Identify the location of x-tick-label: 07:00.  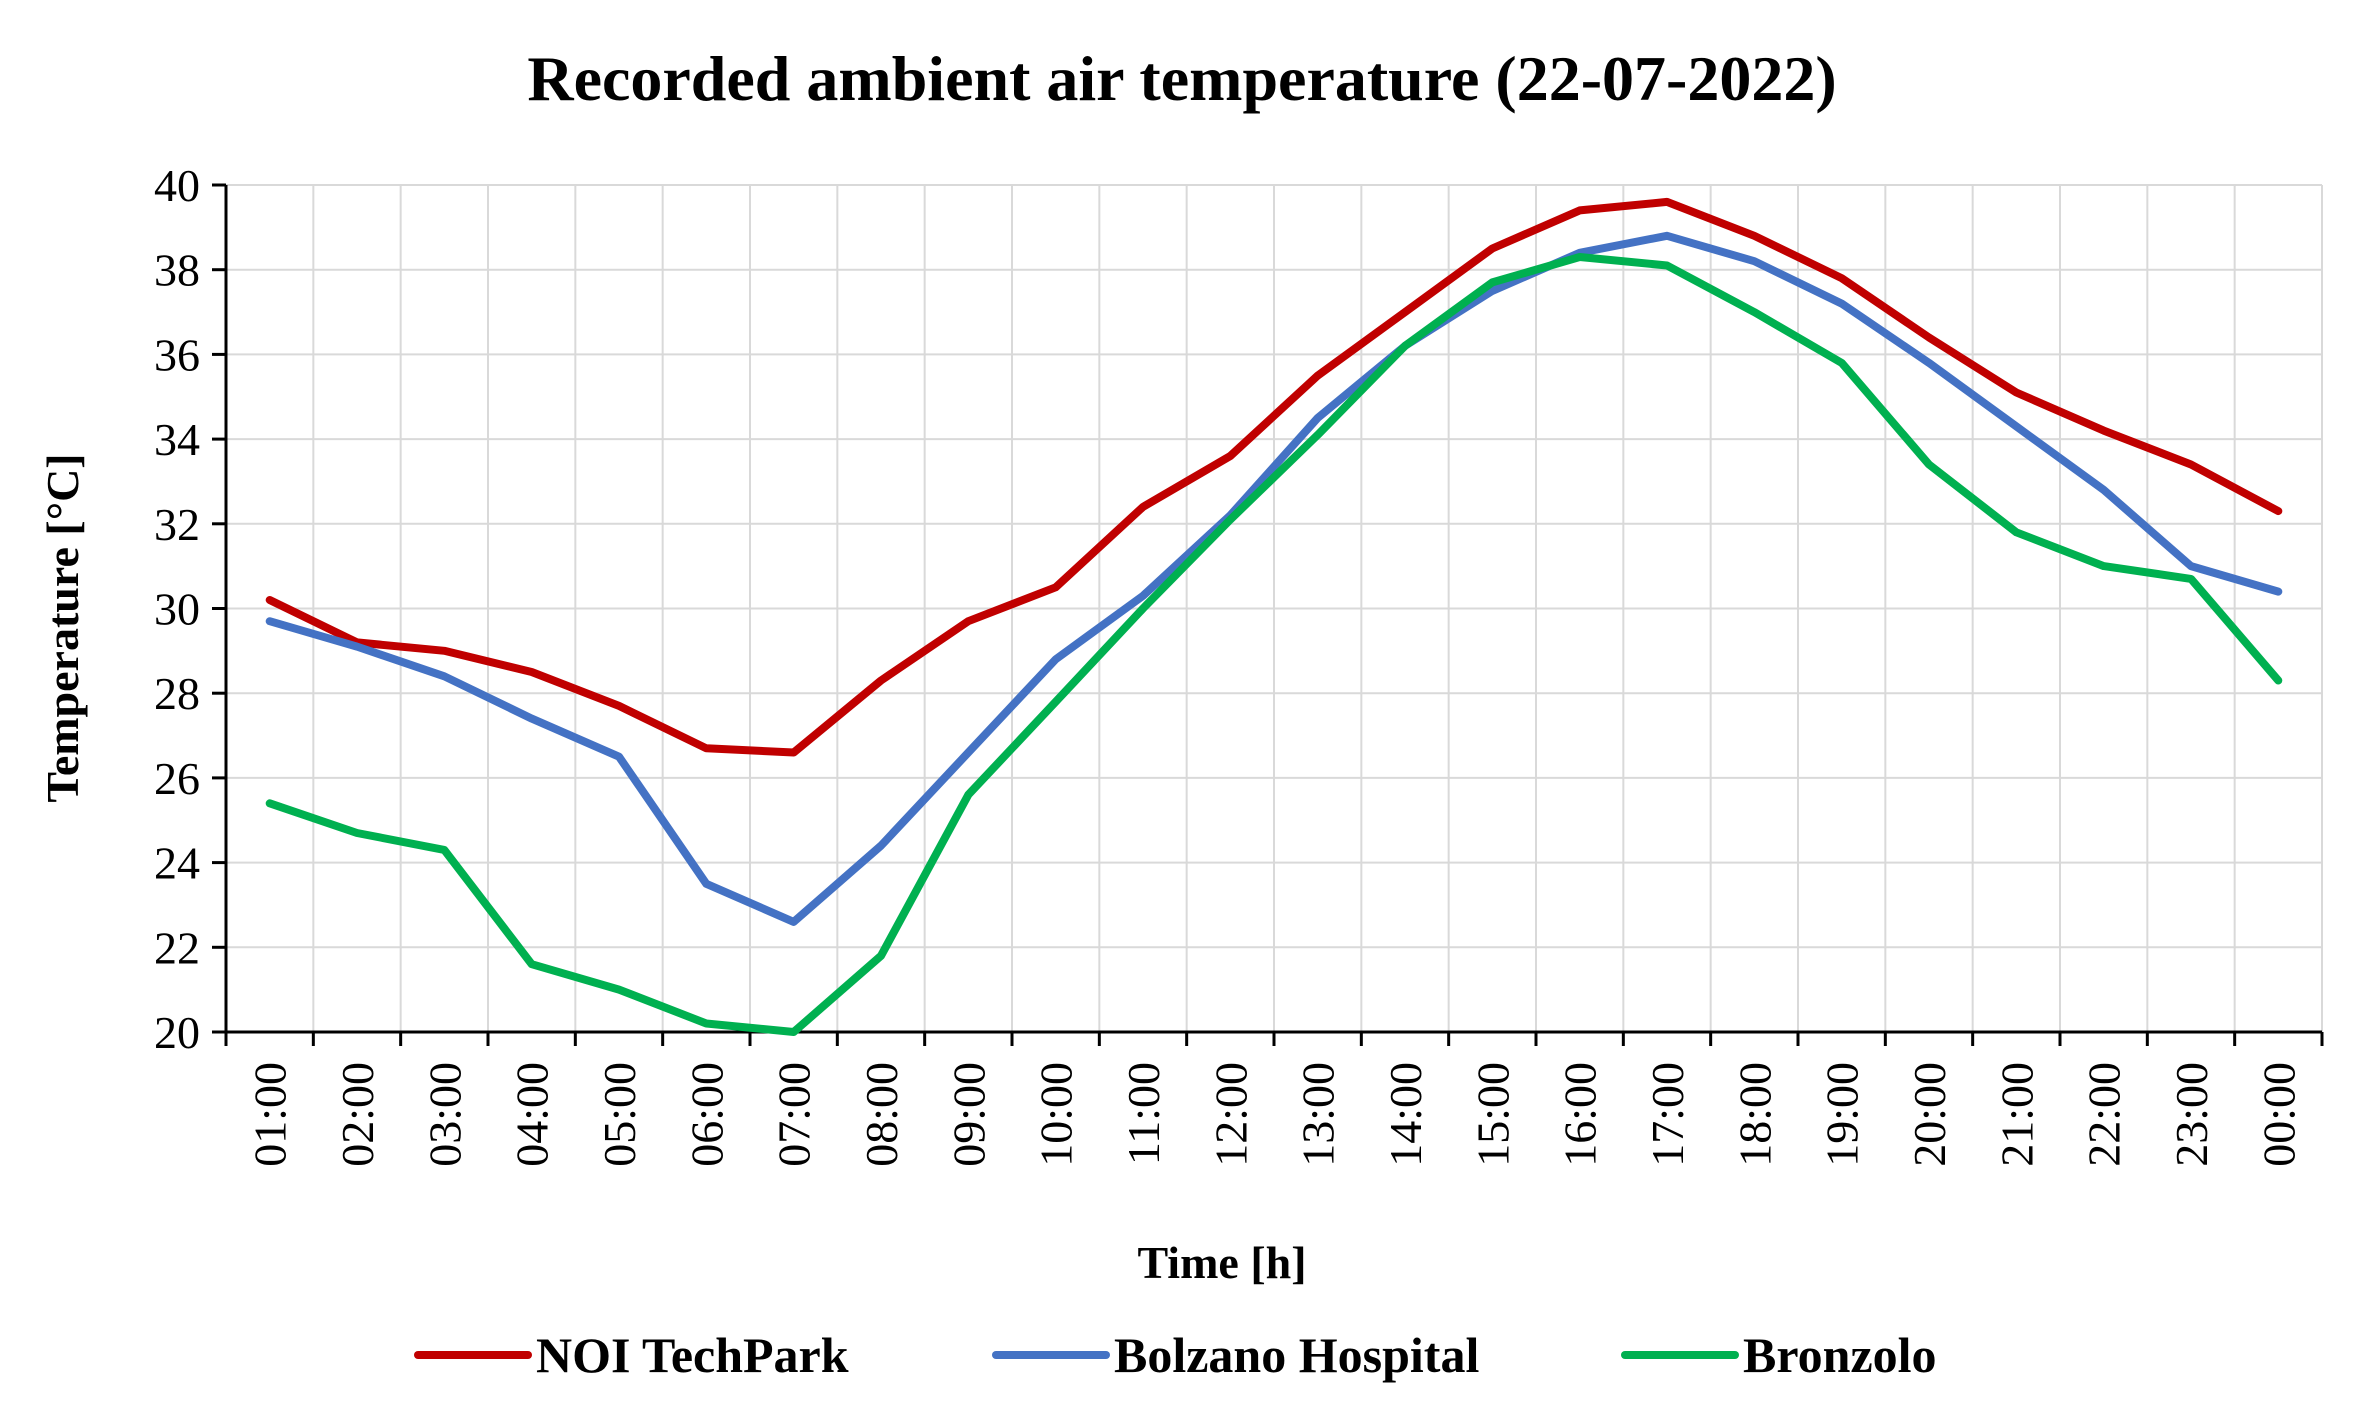
(794, 1114).